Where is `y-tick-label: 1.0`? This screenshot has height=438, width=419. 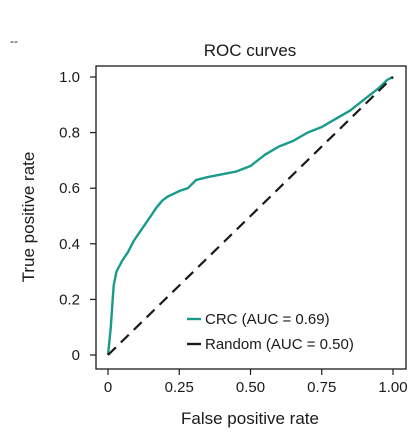 y-tick-label: 1.0 is located at coordinates (69, 77).